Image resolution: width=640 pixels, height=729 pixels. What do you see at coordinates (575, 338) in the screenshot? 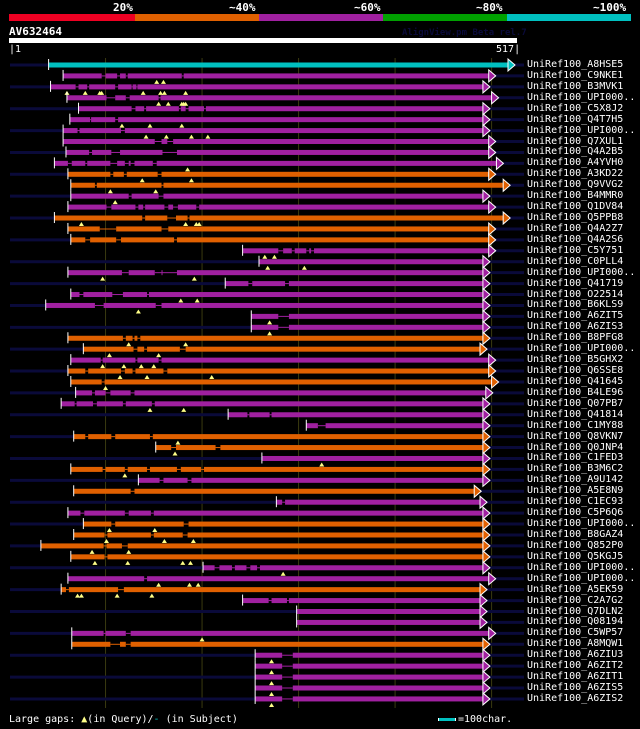
I see `hit-label: UniRef100_B8PFG8` at bounding box center [575, 338].